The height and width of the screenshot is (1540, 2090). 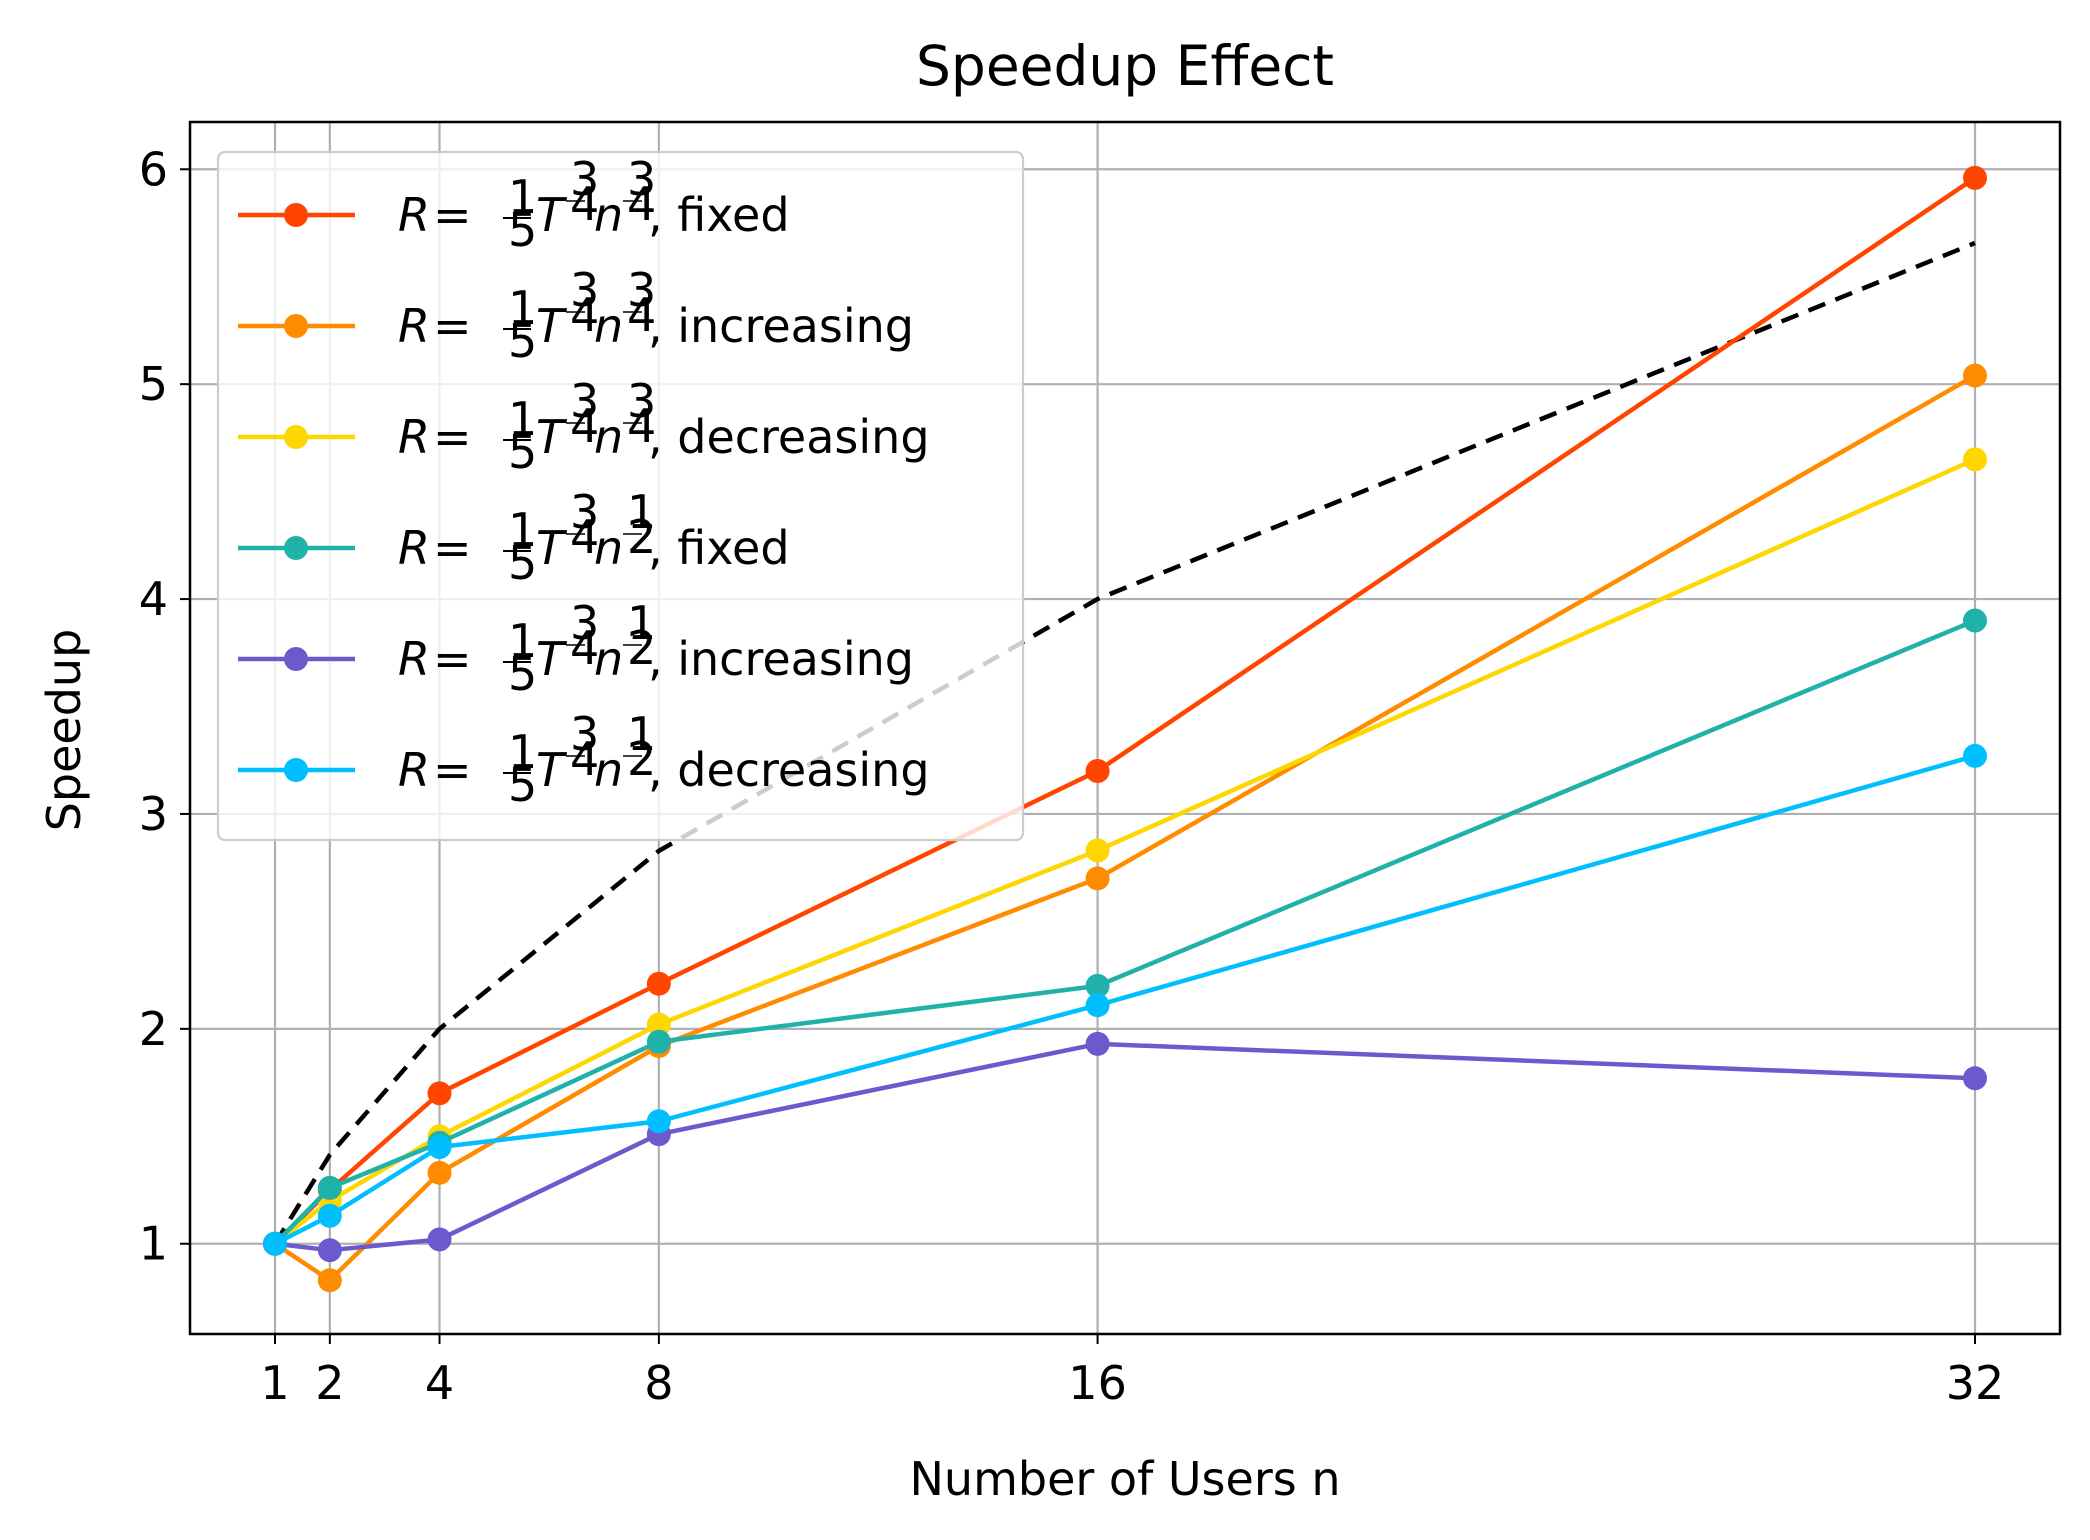 What do you see at coordinates (641, 179) in the screenshot?
I see `legend-eq-n-exp-num: 3` at bounding box center [641, 179].